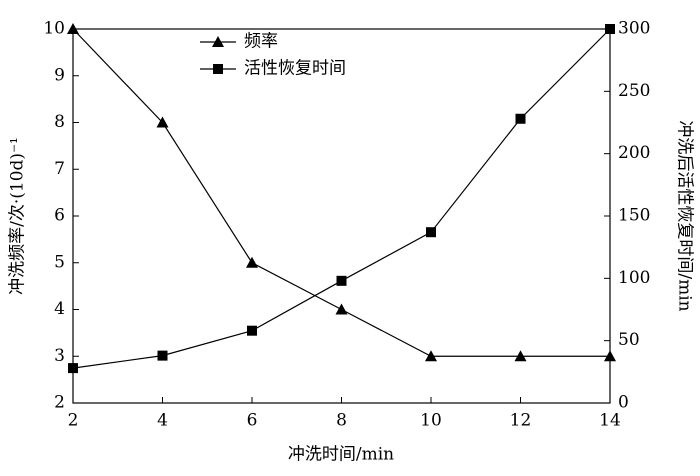  Describe the element at coordinates (261, 42) in the screenshot. I see `legend-label: 频率` at that location.